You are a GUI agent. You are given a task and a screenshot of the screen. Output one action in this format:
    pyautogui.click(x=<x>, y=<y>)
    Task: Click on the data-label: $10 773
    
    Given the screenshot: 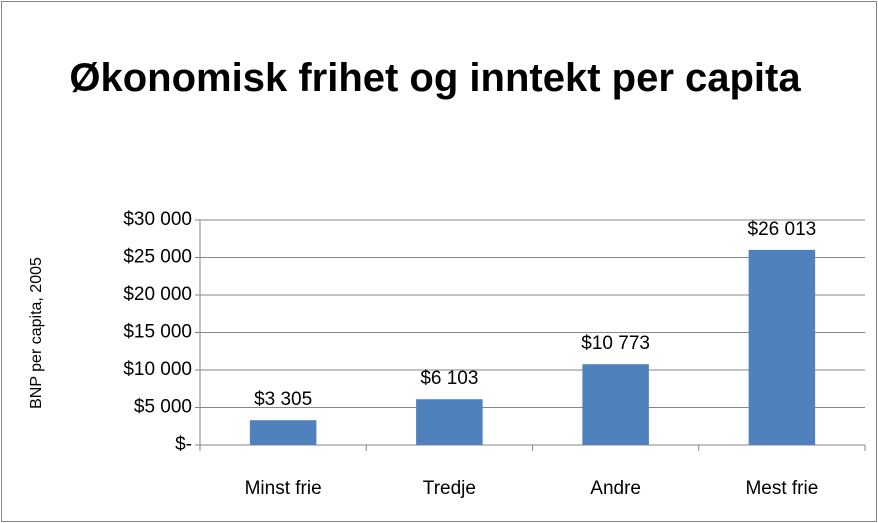 What is the action you would take?
    pyautogui.click(x=615, y=343)
    